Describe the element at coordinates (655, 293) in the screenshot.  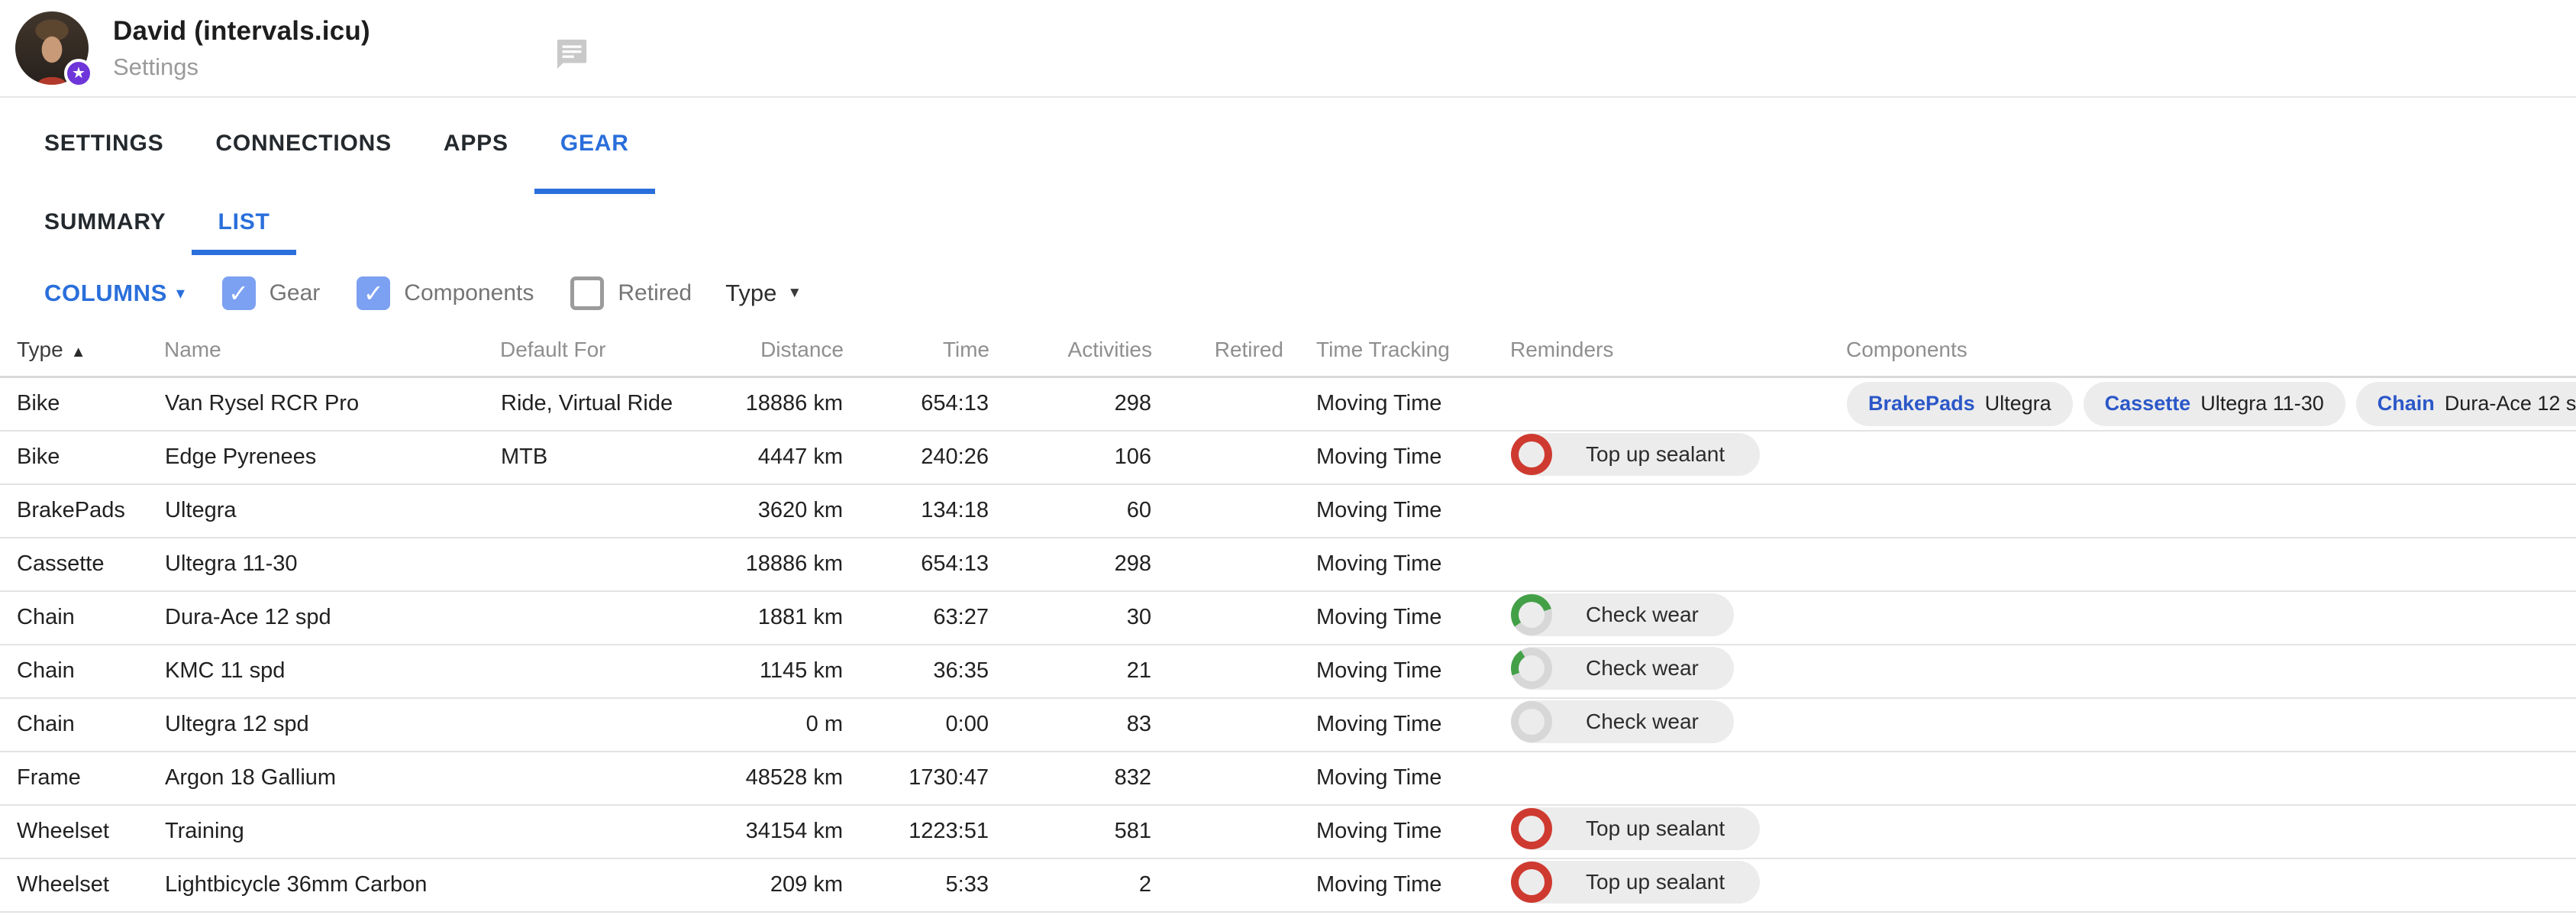
I see `retired-checkbox-label: Retired` at that location.